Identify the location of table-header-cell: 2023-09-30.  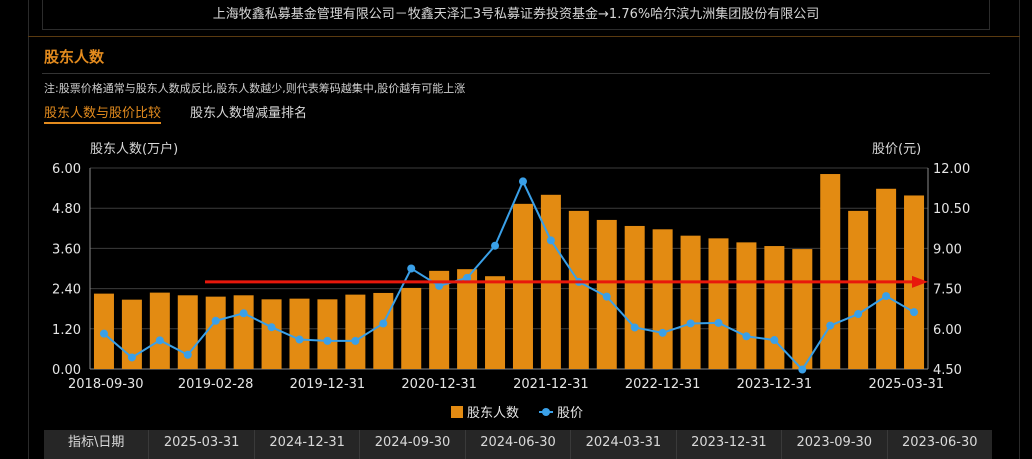
(835, 444).